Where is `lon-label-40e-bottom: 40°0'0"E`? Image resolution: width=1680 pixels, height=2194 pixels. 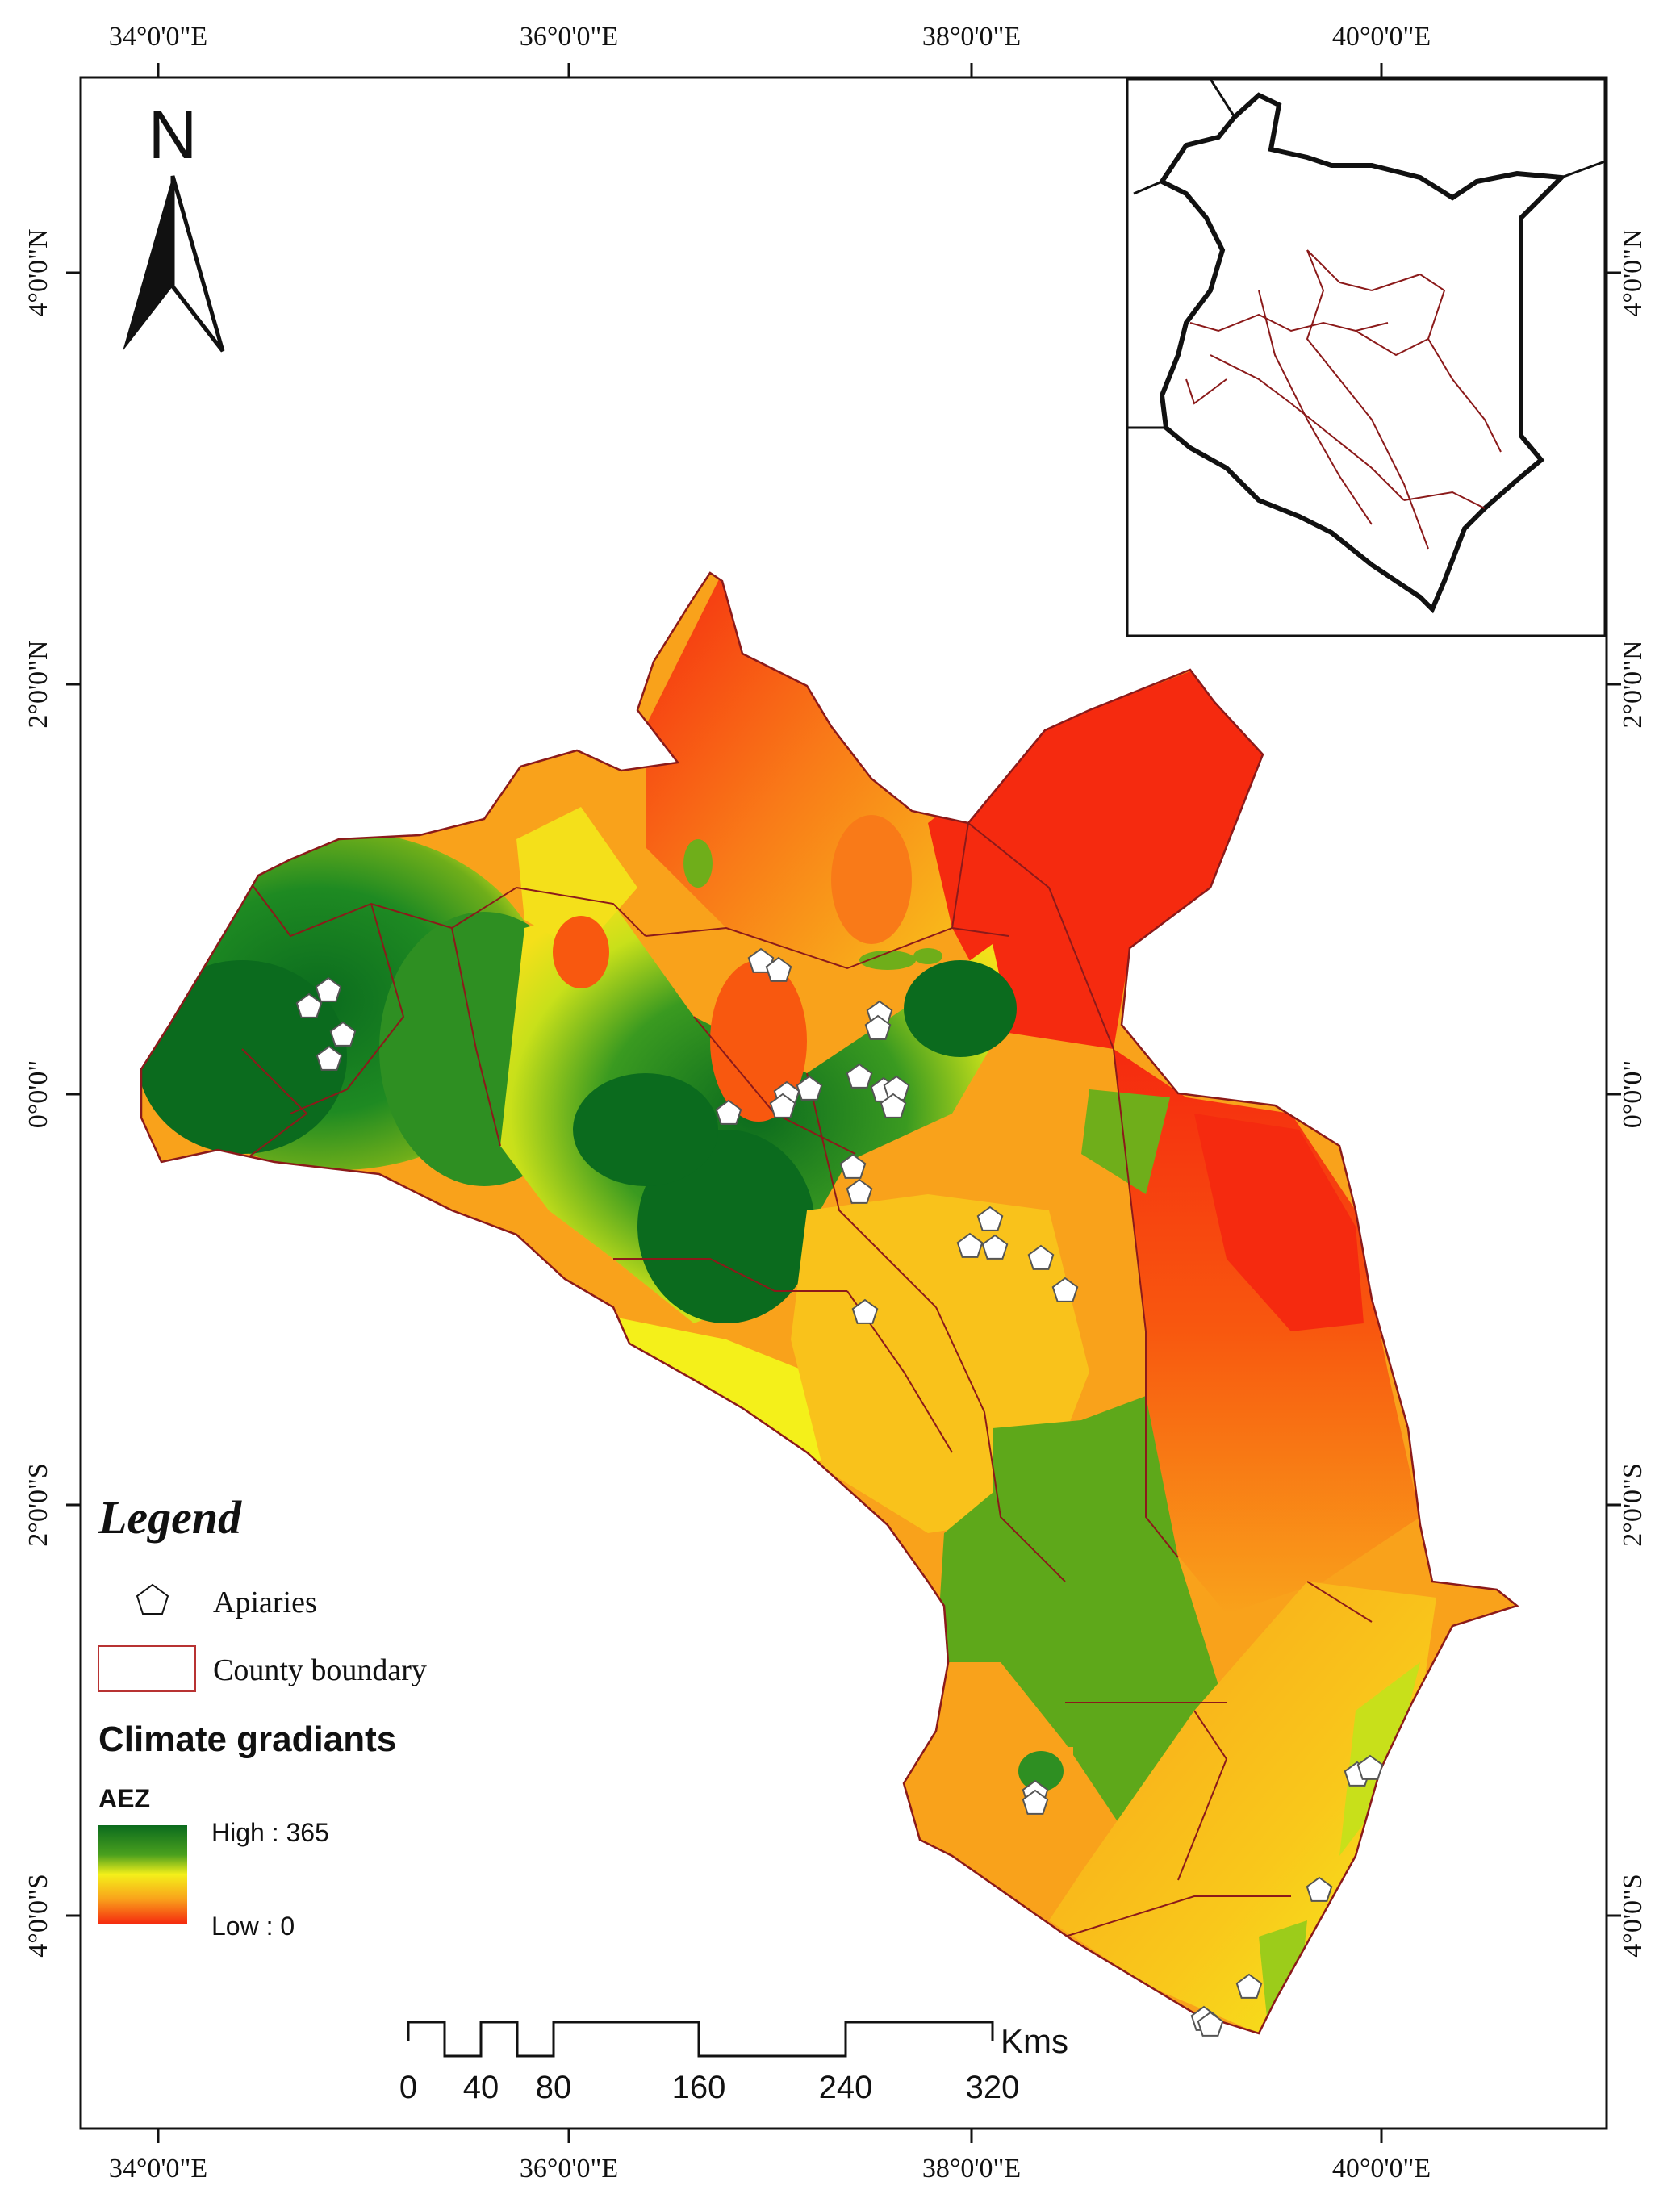 lon-label-40e-bottom: 40°0'0"E is located at coordinates (1382, 2169).